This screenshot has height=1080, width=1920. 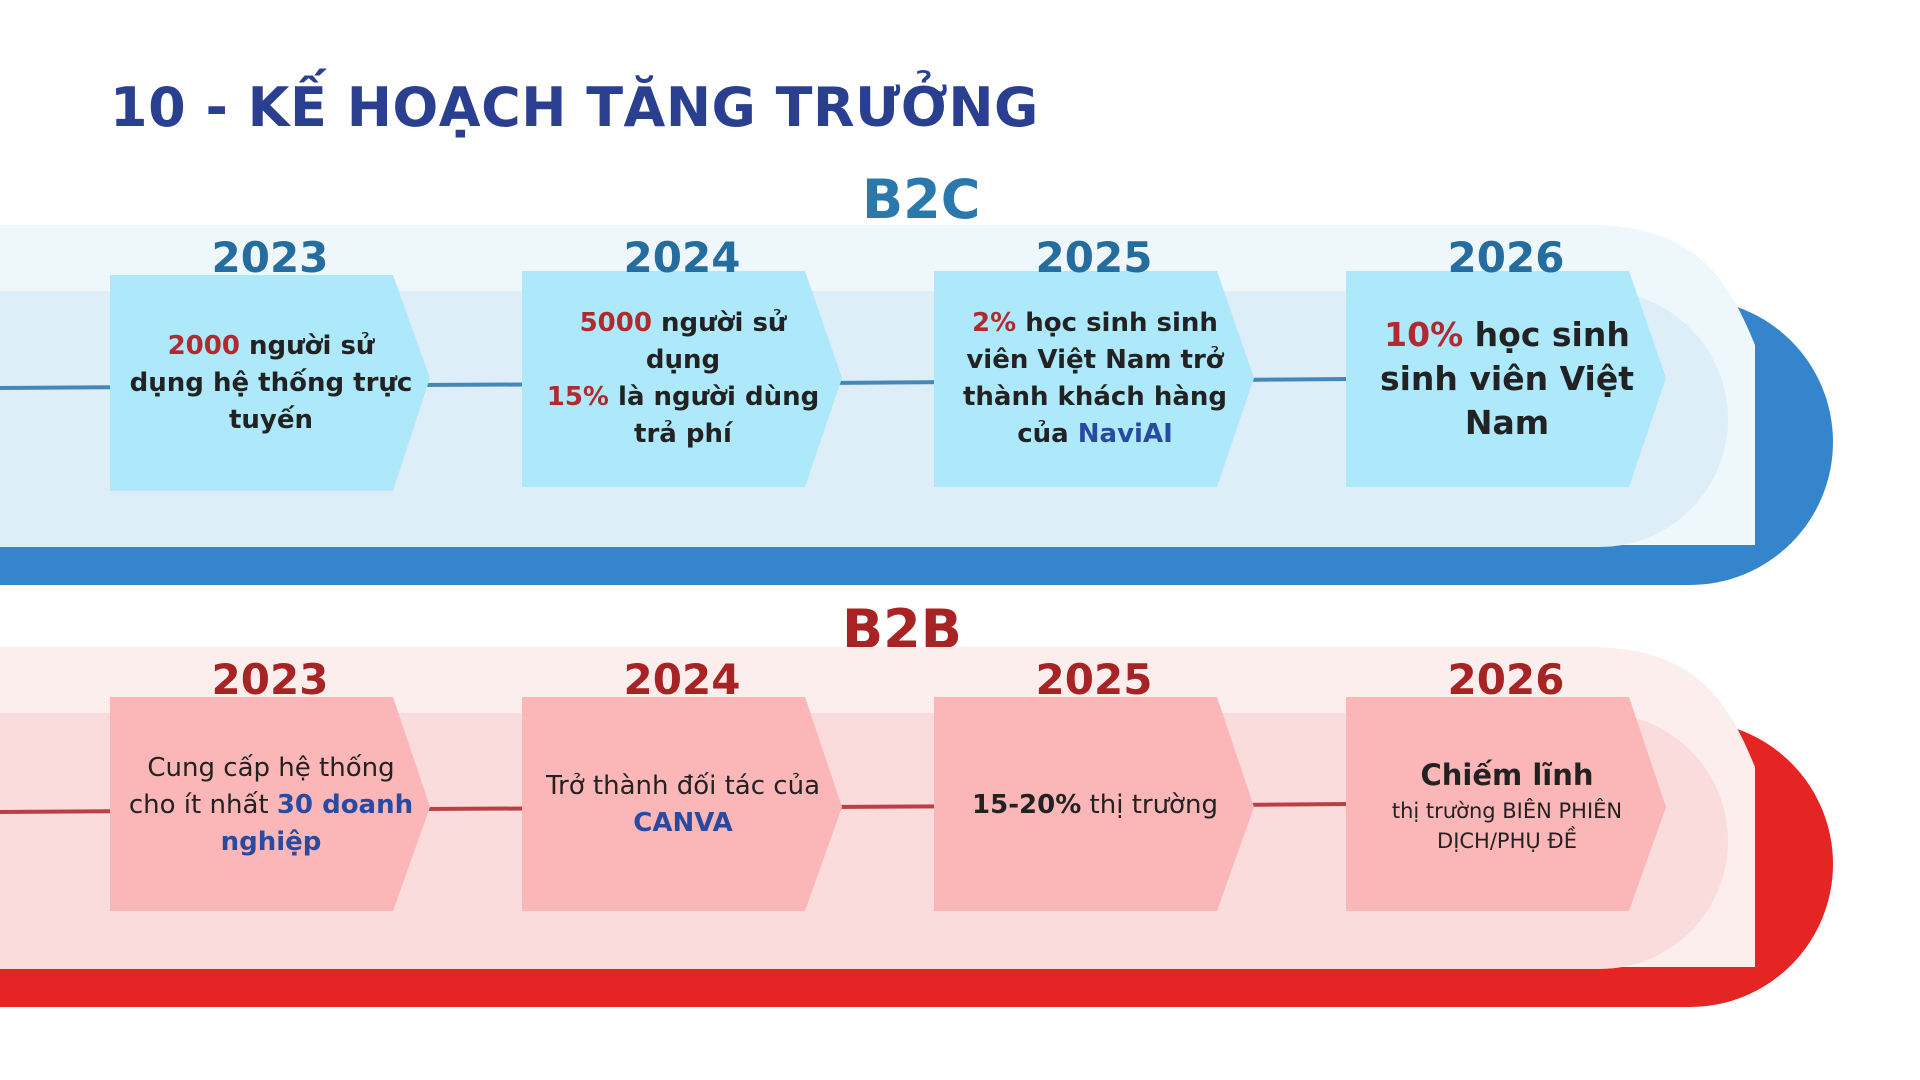 What do you see at coordinates (615, 323) in the screenshot?
I see `b2c-2024-highlight: 5000` at bounding box center [615, 323].